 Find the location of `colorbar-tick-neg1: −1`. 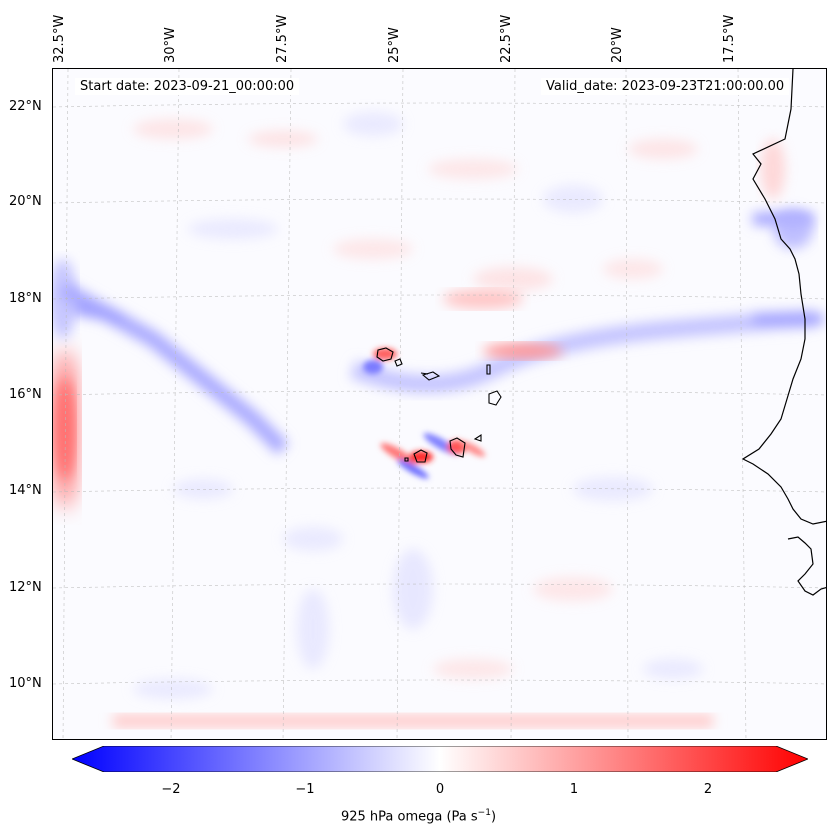

colorbar-tick-neg1: −1 is located at coordinates (305, 789).